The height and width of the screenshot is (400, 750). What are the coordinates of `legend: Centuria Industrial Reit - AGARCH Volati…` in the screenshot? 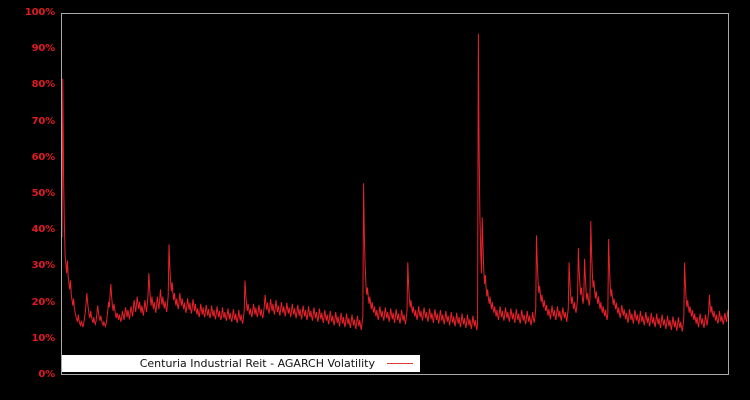 It's located at (241, 363).